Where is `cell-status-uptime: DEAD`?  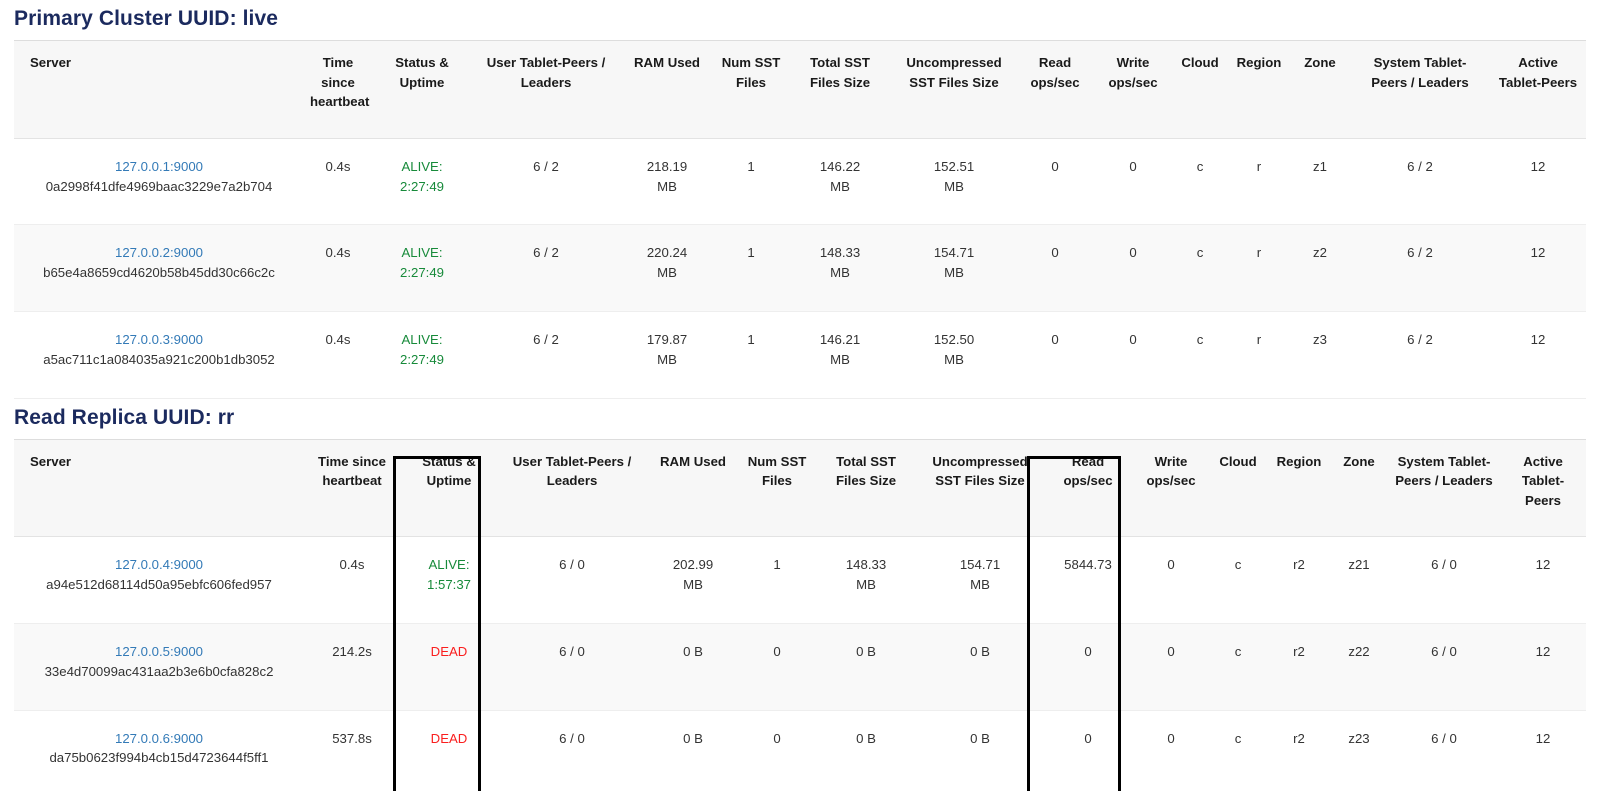
cell-status-uptime: DEAD is located at coordinates (449, 750).